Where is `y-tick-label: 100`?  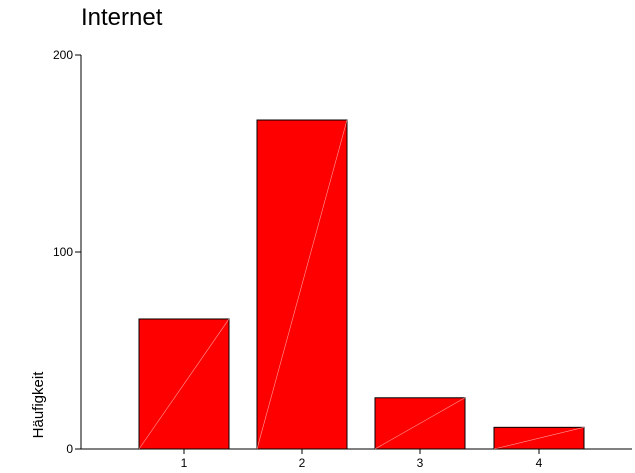 y-tick-label: 100 is located at coordinates (63, 252).